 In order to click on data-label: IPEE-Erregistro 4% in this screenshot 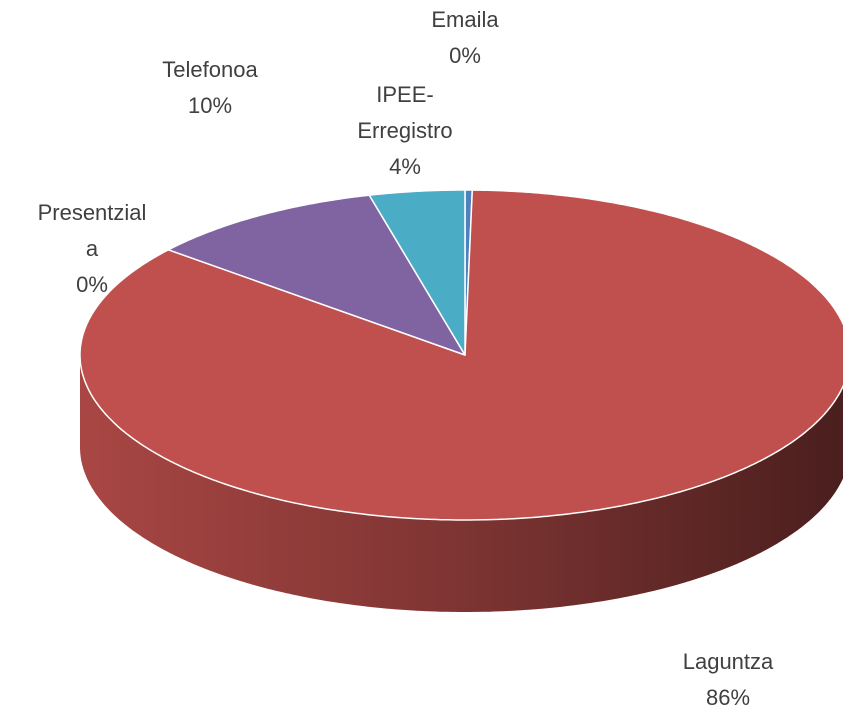, I will do `click(405, 131)`.